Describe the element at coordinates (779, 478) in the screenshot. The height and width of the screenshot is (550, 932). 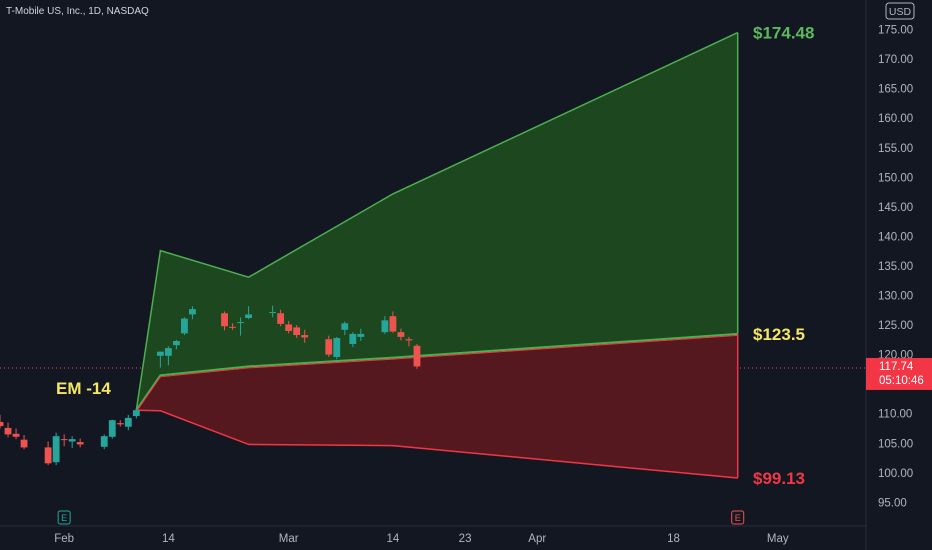
I see `lower-band-label: $99.13` at that location.